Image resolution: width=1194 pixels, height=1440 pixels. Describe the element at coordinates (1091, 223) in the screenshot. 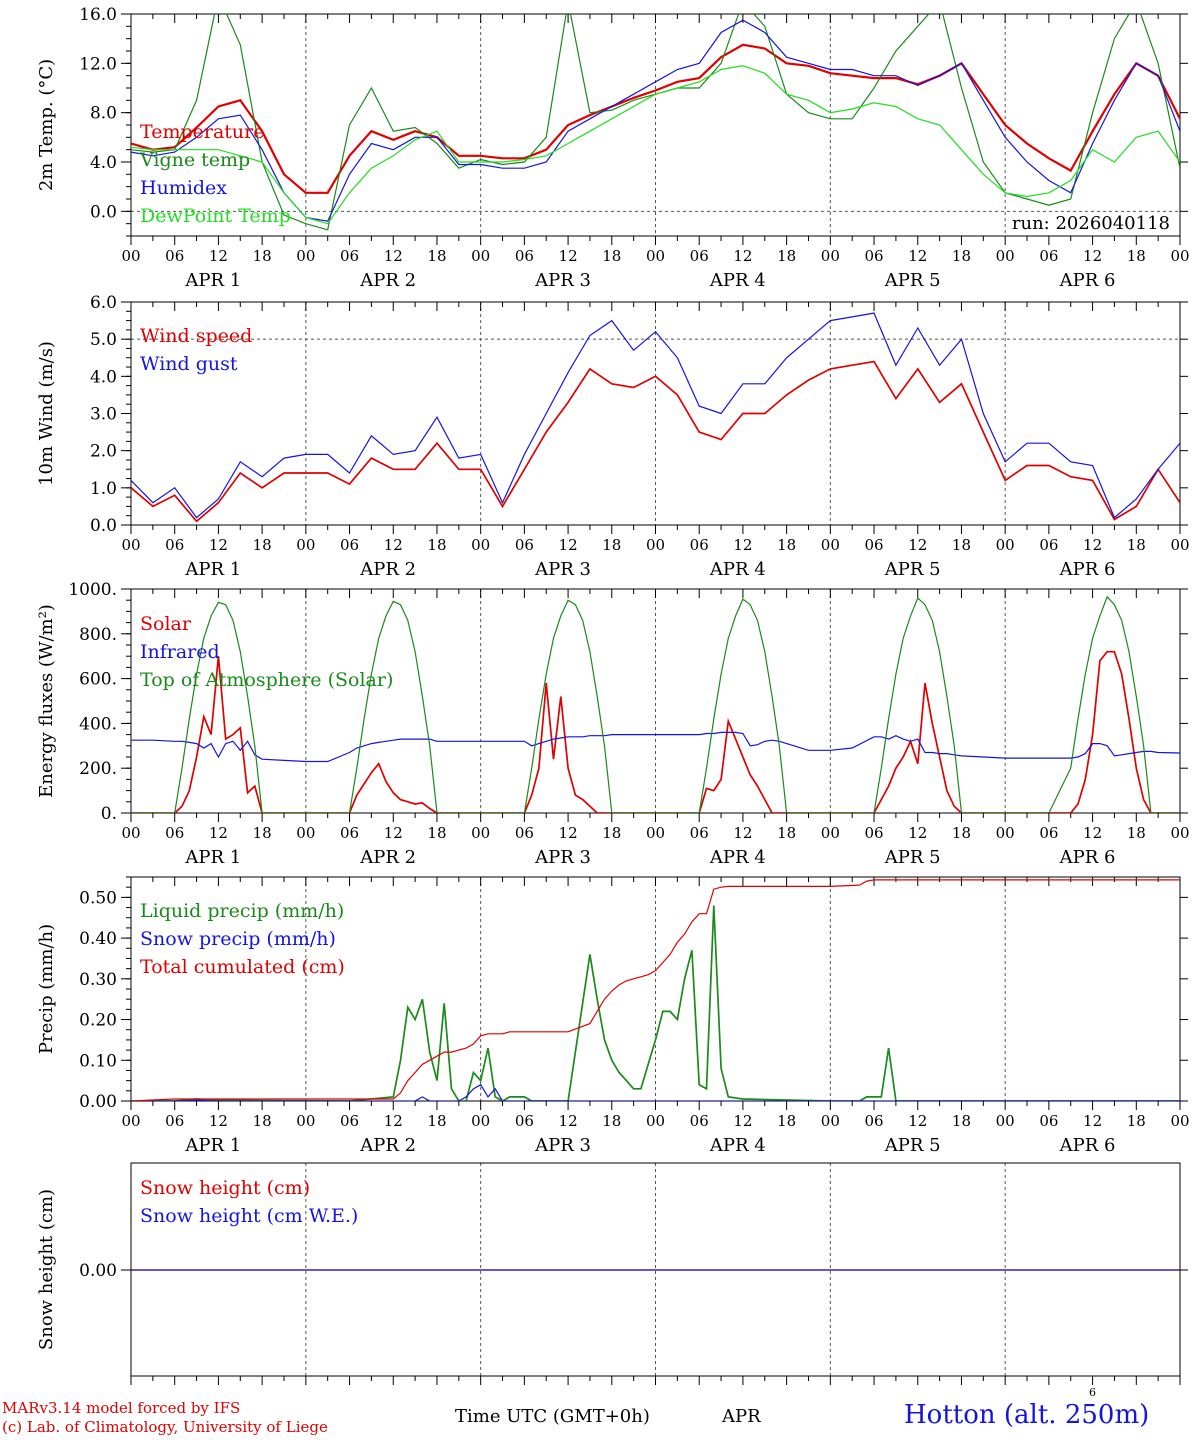

I see `run-annotation: run: 2026040118` at that location.